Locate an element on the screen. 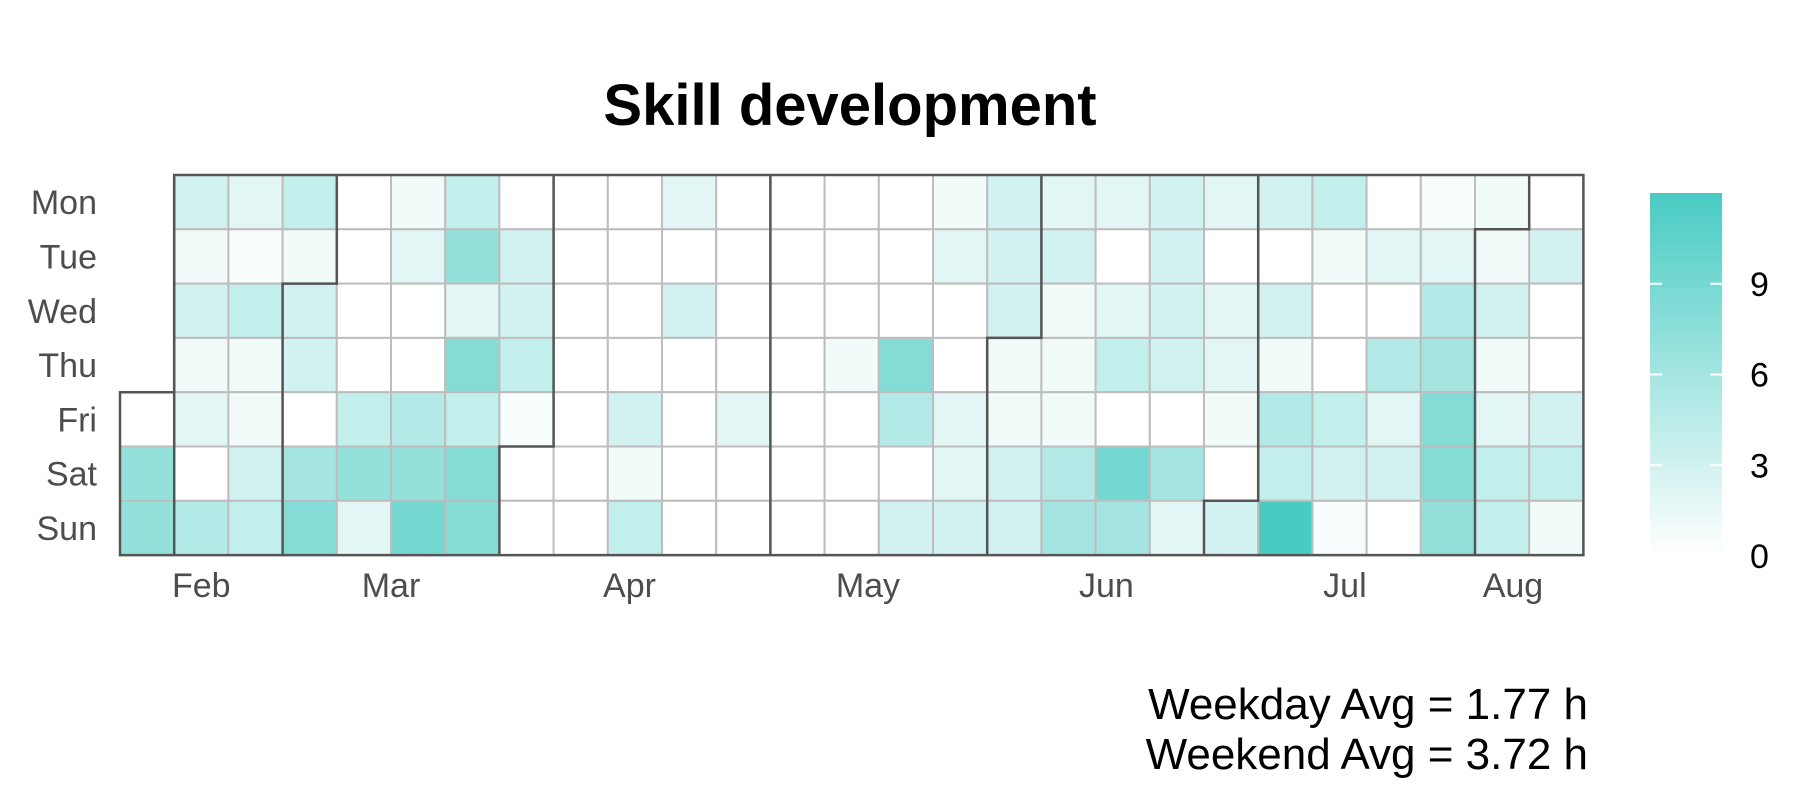 Image resolution: width=1800 pixels, height=810 pixels. legend-tick-label: 6 is located at coordinates (1759, 376).